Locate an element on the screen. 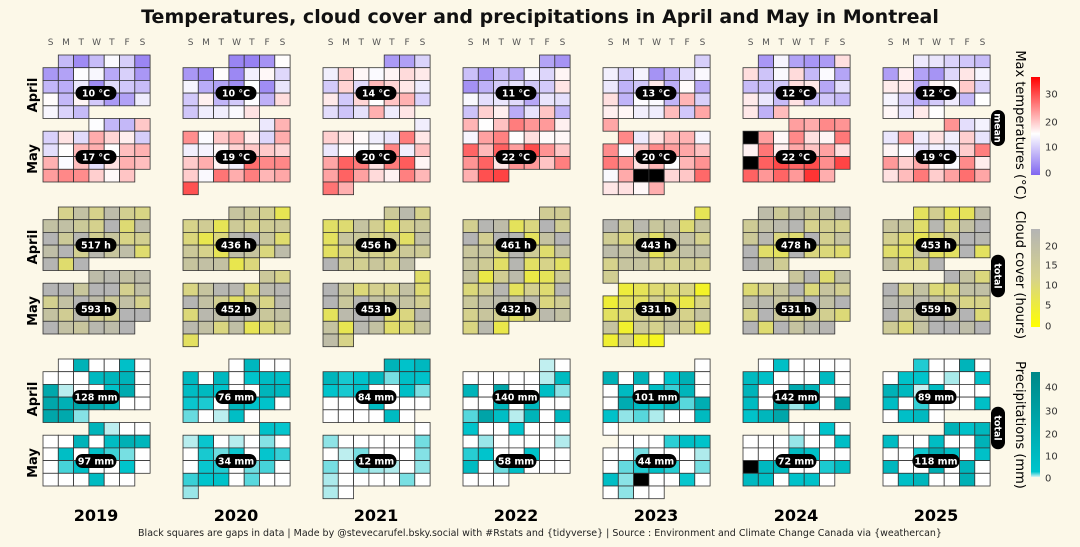  colorbar-tick: 0 is located at coordinates (1048, 327).